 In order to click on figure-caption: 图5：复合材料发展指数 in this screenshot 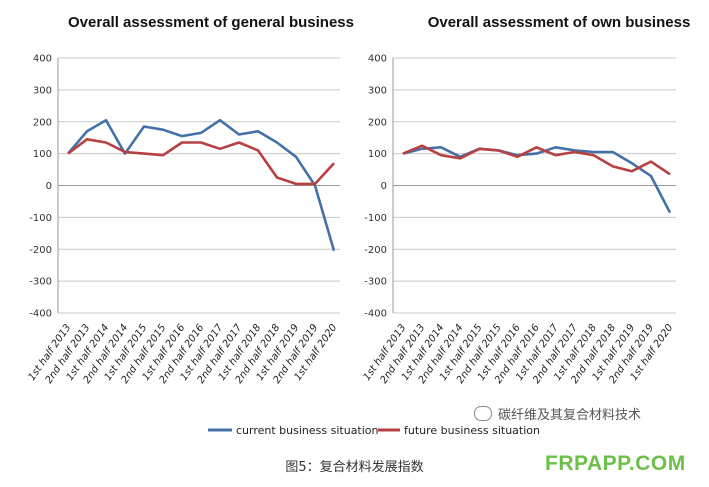, I will do `click(354, 467)`.